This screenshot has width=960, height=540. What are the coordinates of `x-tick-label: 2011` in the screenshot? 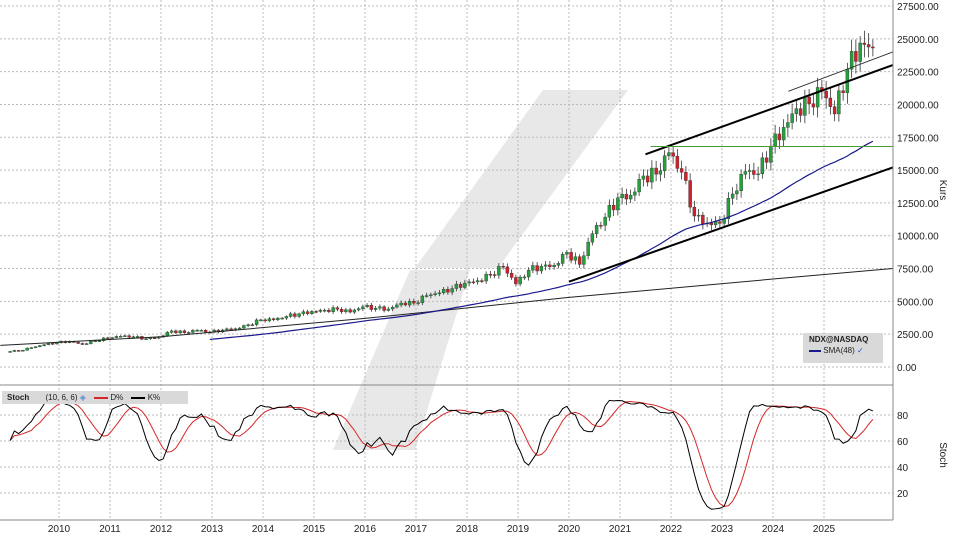 It's located at (110, 529).